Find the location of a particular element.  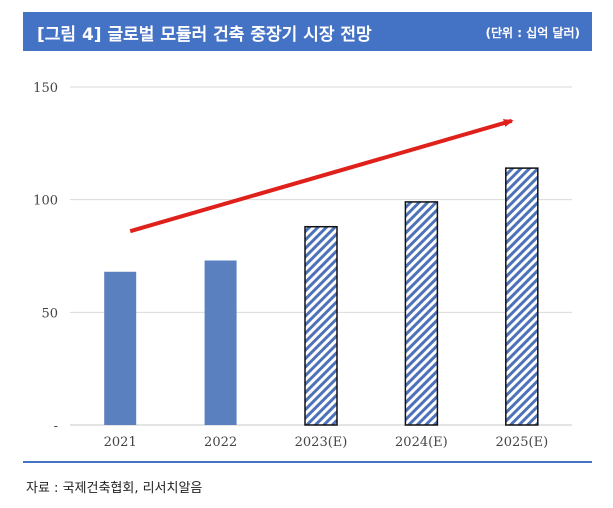

y-tick-label: 150 is located at coordinates (45, 88).